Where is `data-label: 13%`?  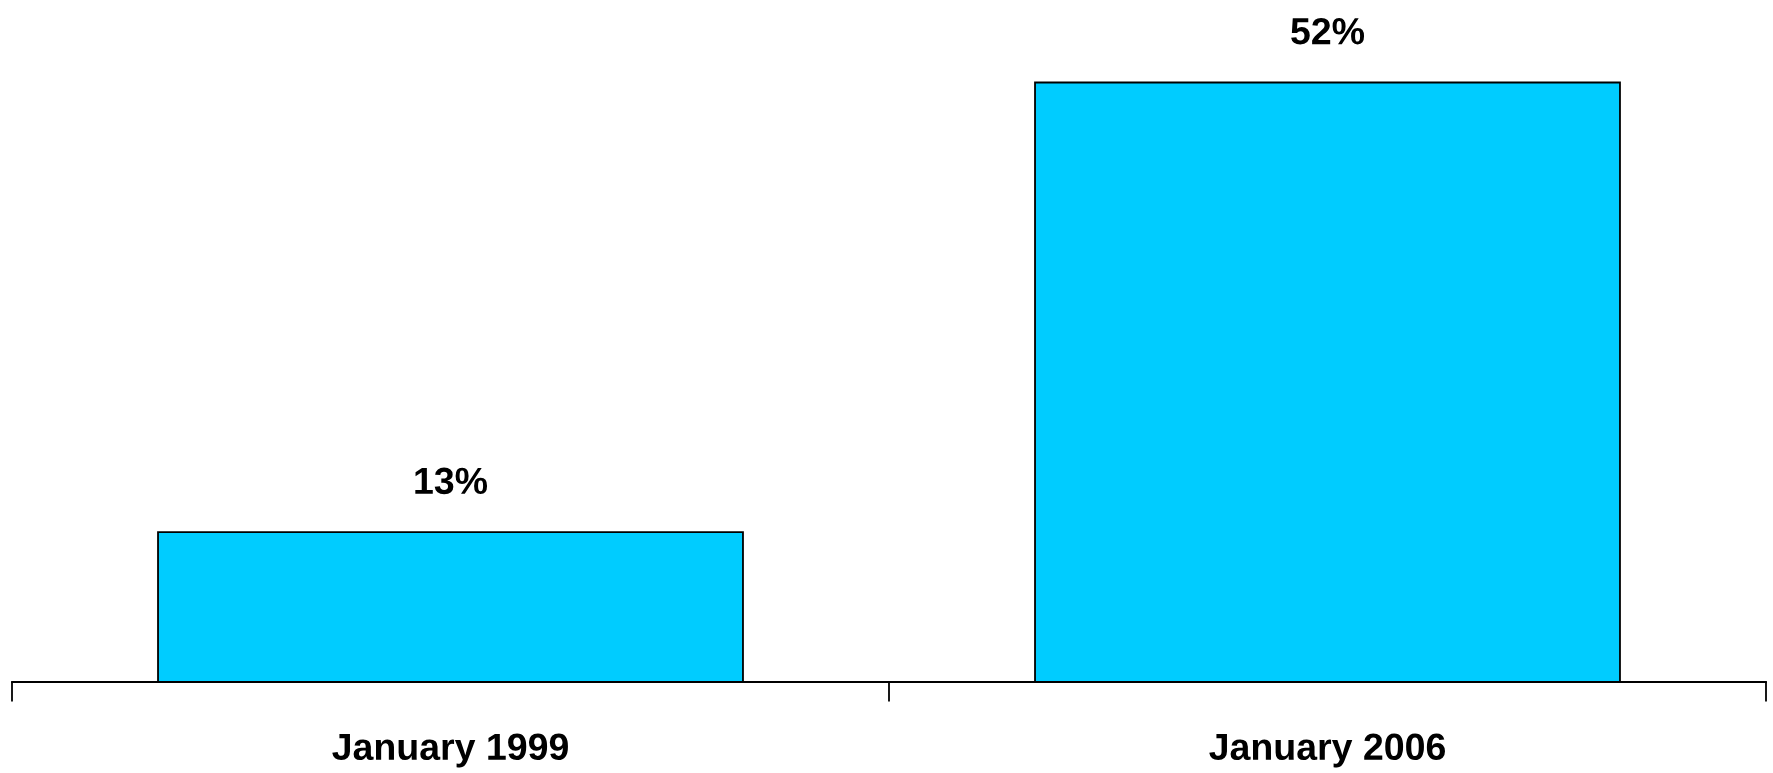
data-label: 13% is located at coordinates (451, 481).